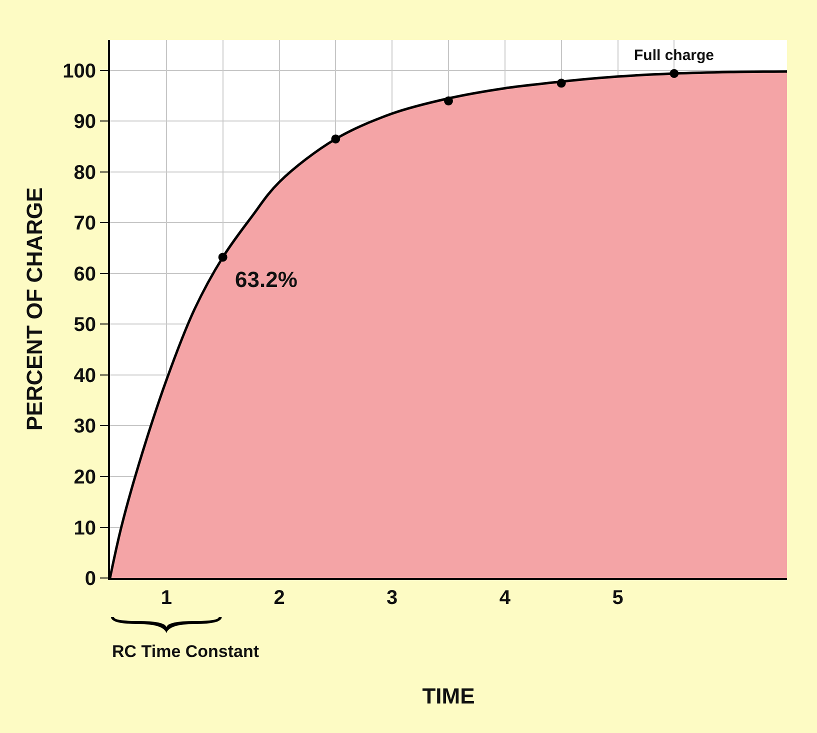 The width and height of the screenshot is (817, 733). Describe the element at coordinates (85, 528) in the screenshot. I see `y-tick-label: 10` at that location.